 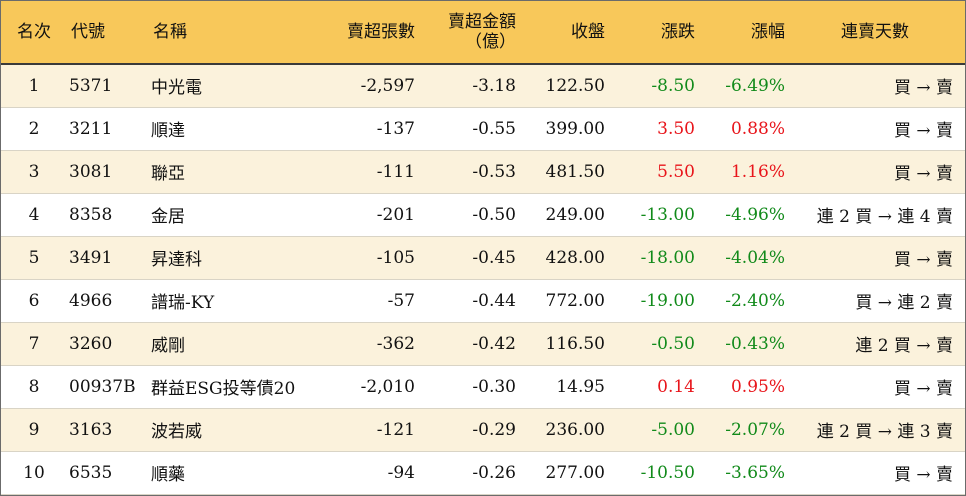 I want to click on close-price-cell: 399.00, so click(x=560, y=129).